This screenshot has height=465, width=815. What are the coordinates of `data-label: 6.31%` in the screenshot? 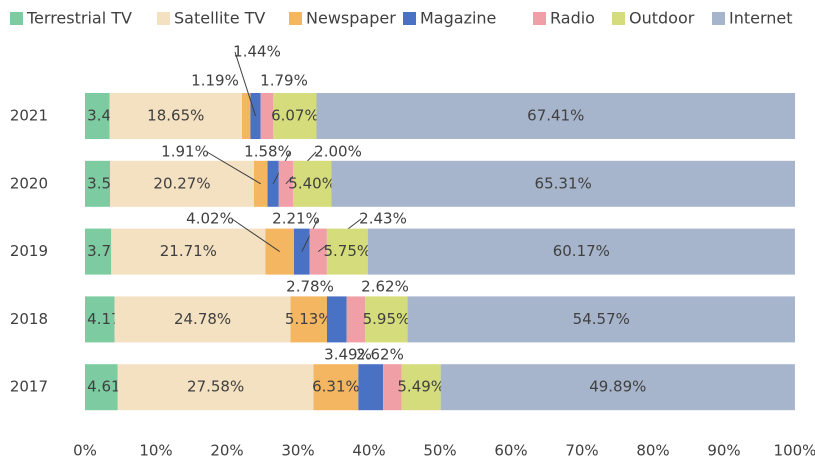 It's located at (336, 387).